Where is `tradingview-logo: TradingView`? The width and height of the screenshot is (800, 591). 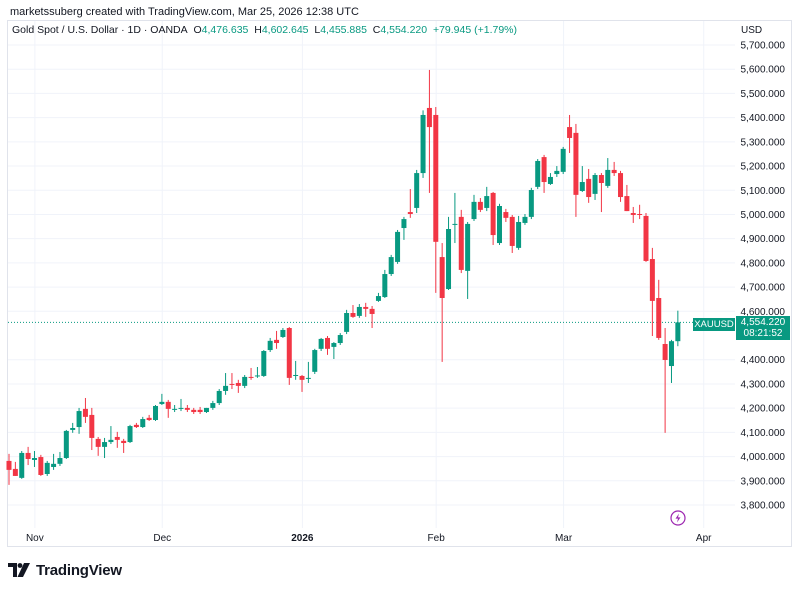 tradingview-logo: TradingView is located at coordinates (65, 570).